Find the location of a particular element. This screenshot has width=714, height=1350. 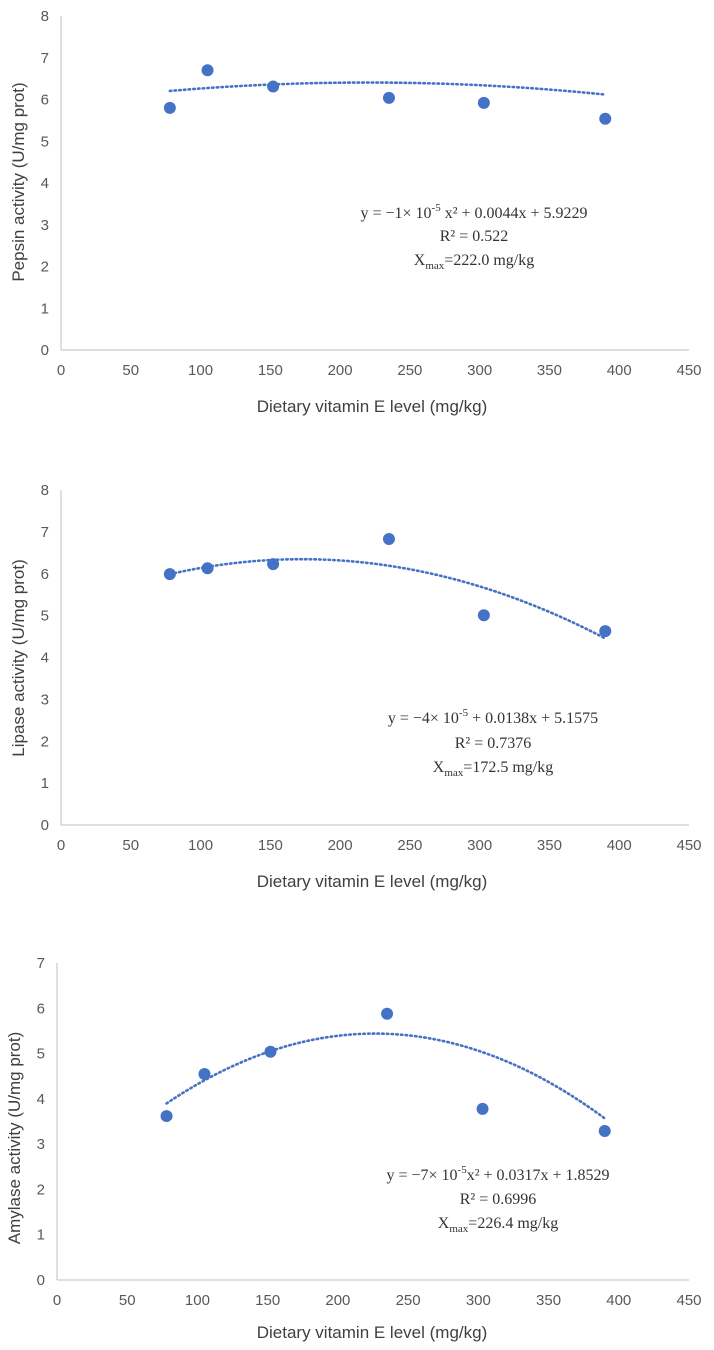

amylase-x-axis-title: Dietary vitamin E level (mg/kg) is located at coordinates (372, 1332).